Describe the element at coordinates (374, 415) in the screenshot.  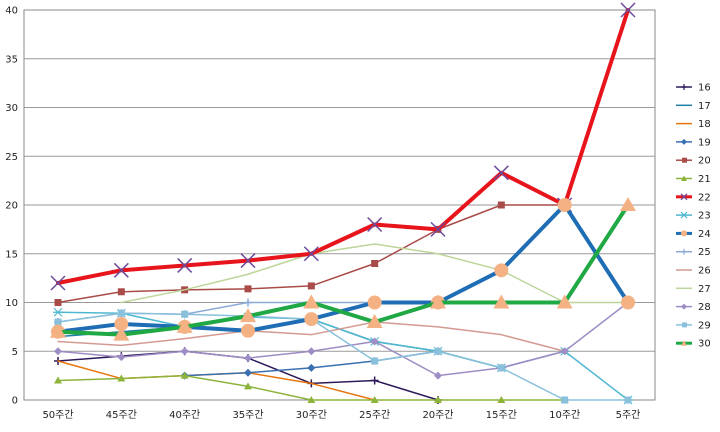
I see `x-tick-label: 25주간` at that location.